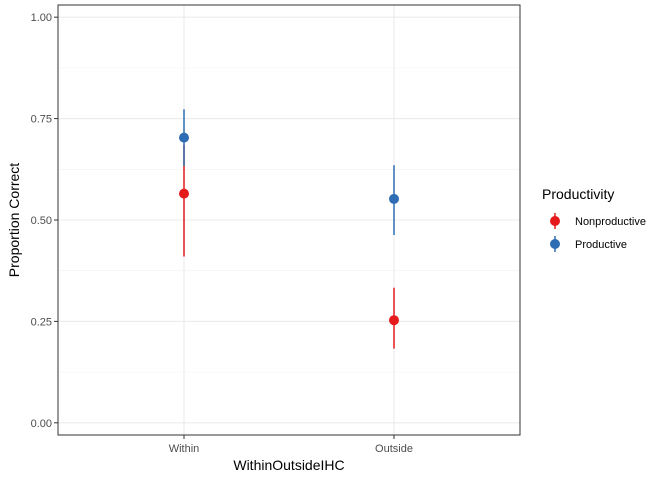 The image size is (672, 480). I want to click on y-tick-label: 0.50, so click(41, 221).